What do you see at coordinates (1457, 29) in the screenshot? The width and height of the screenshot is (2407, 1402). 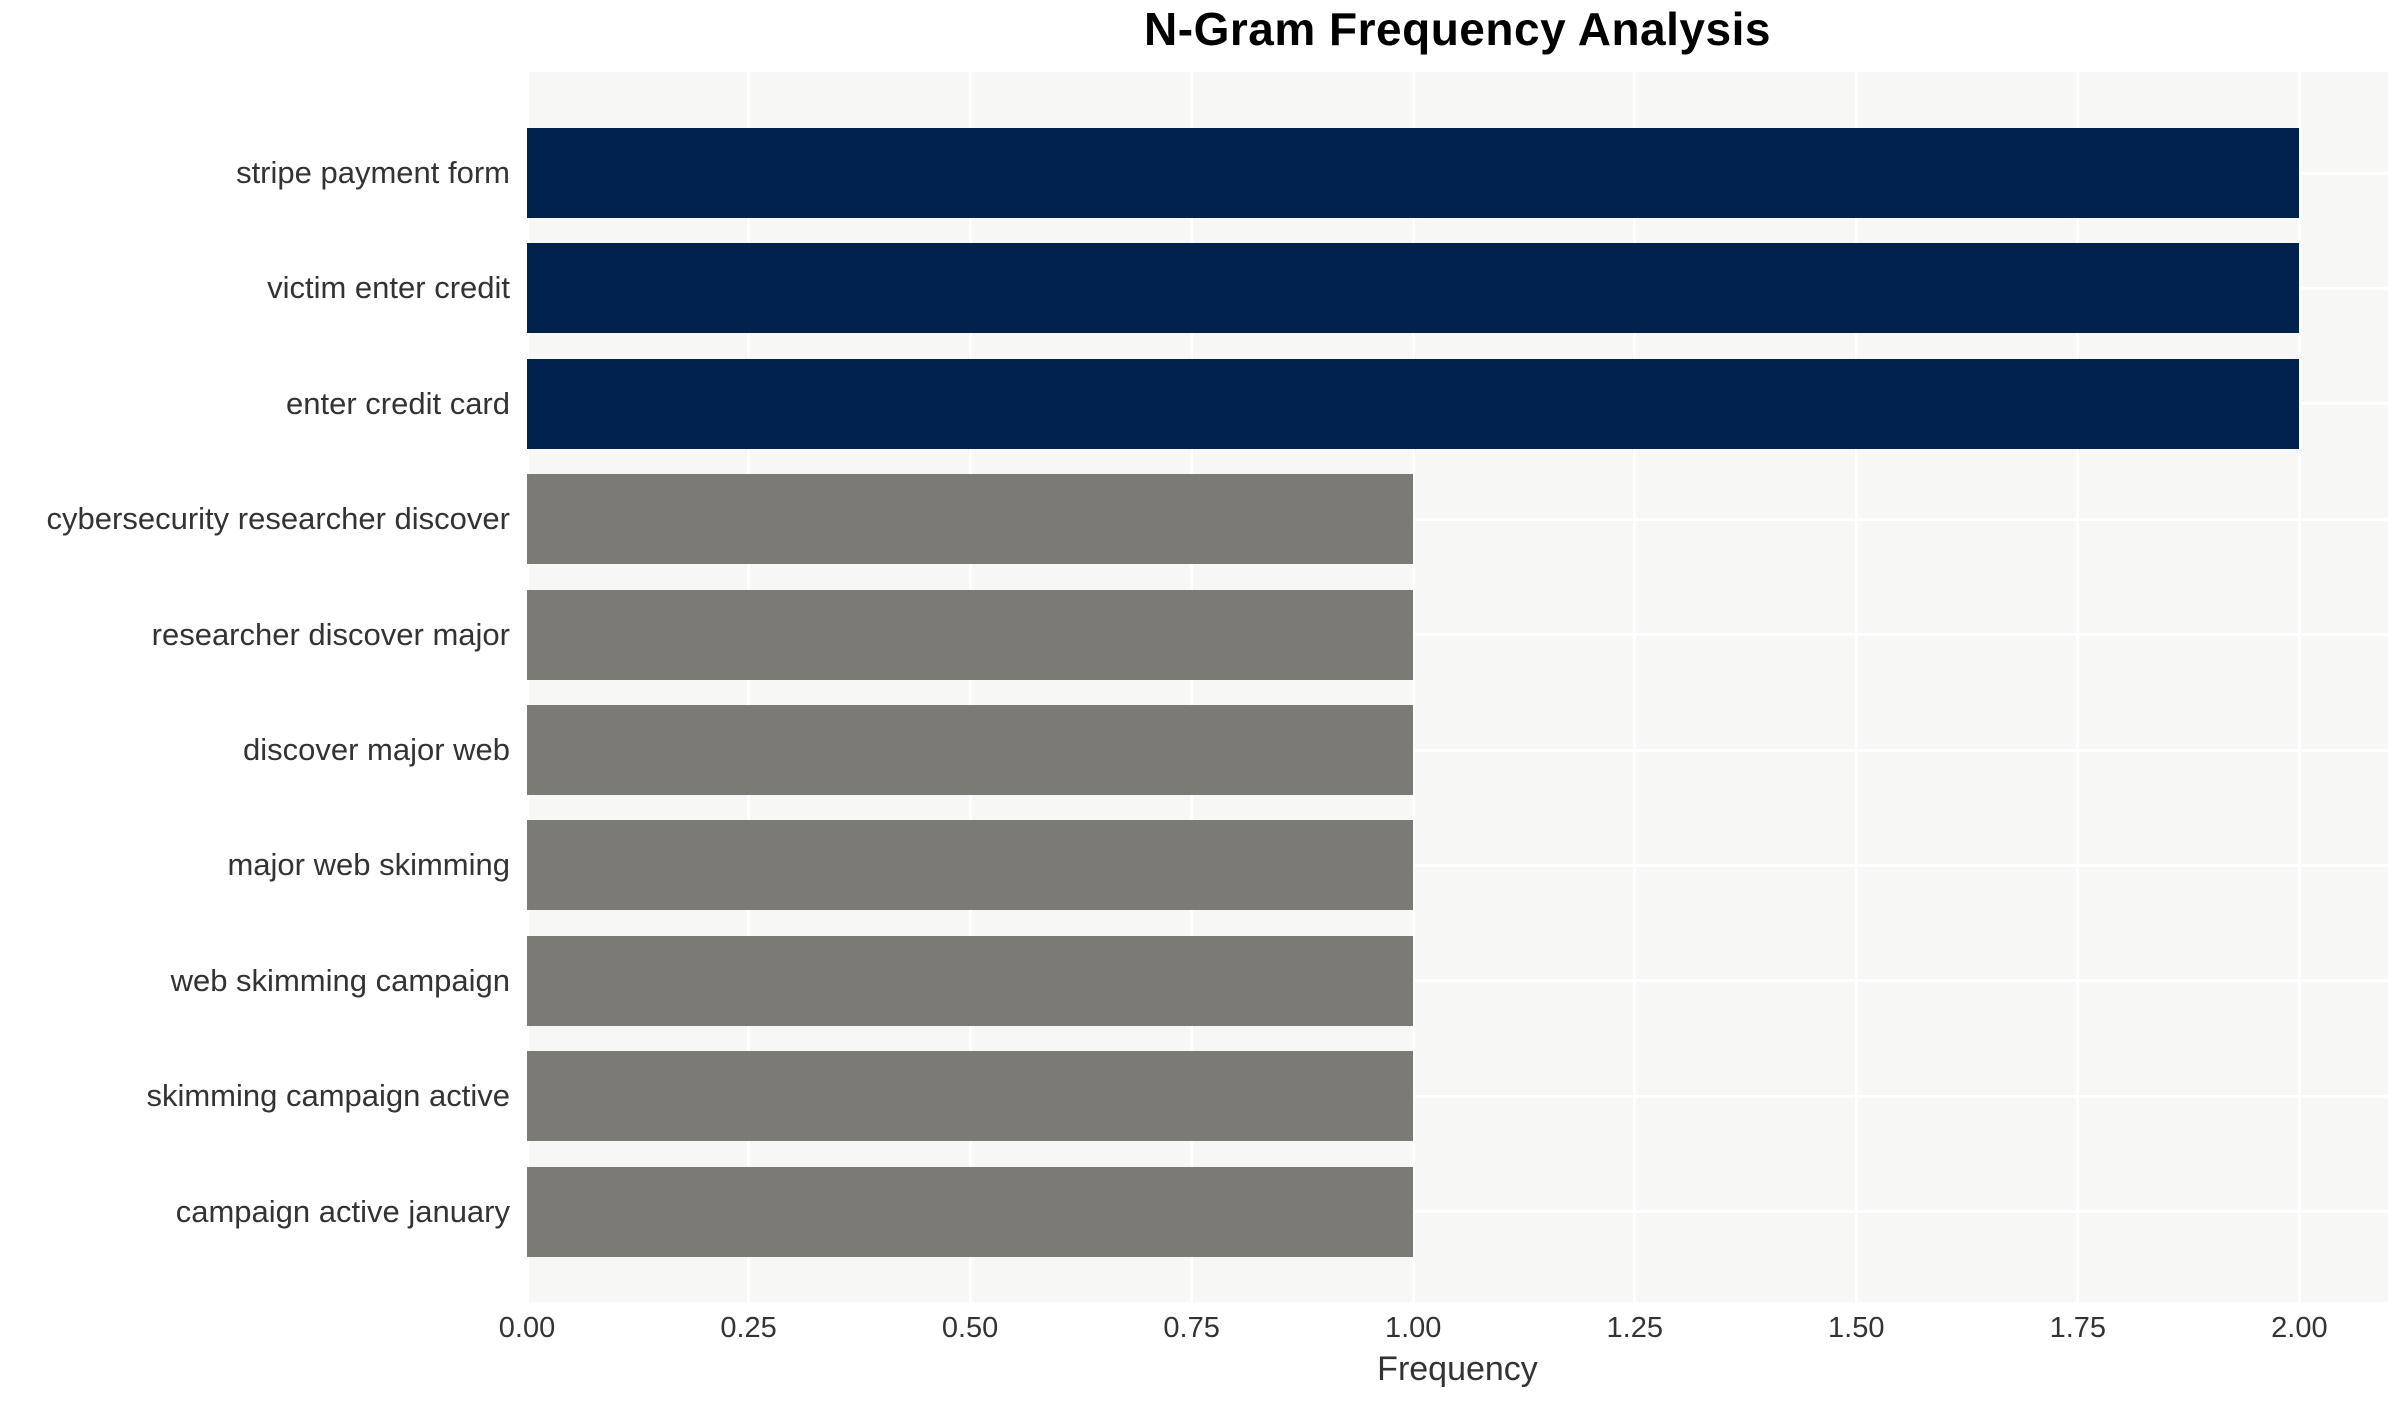 I see `chart-title: N-Gram Frequency Analysis` at bounding box center [1457, 29].